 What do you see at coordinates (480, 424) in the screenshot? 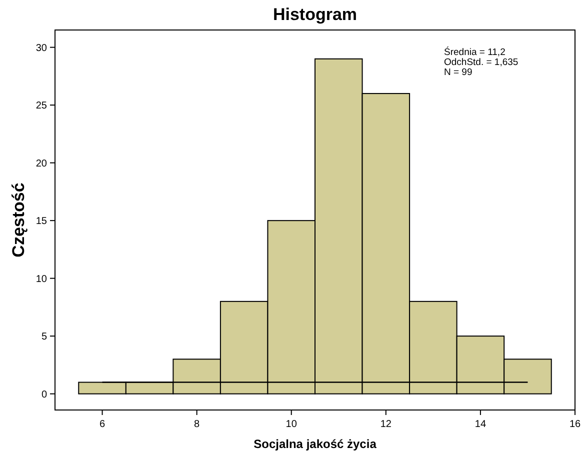
I see `x-tick-label: 14` at bounding box center [480, 424].